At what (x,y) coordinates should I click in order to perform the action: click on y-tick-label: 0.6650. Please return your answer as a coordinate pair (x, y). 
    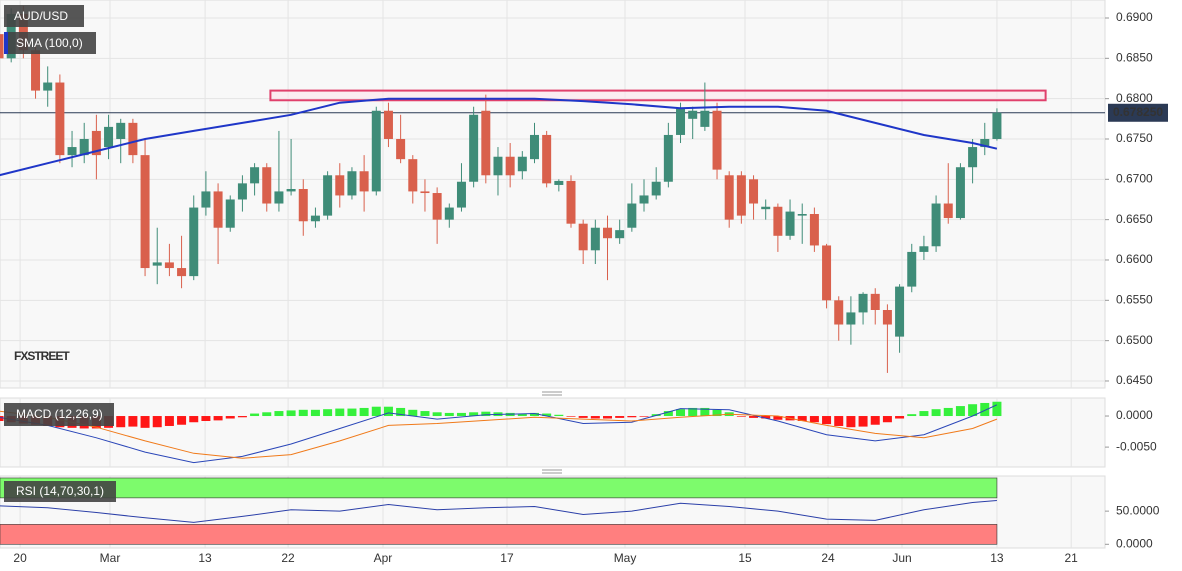
    Looking at the image, I should click on (1134, 219).